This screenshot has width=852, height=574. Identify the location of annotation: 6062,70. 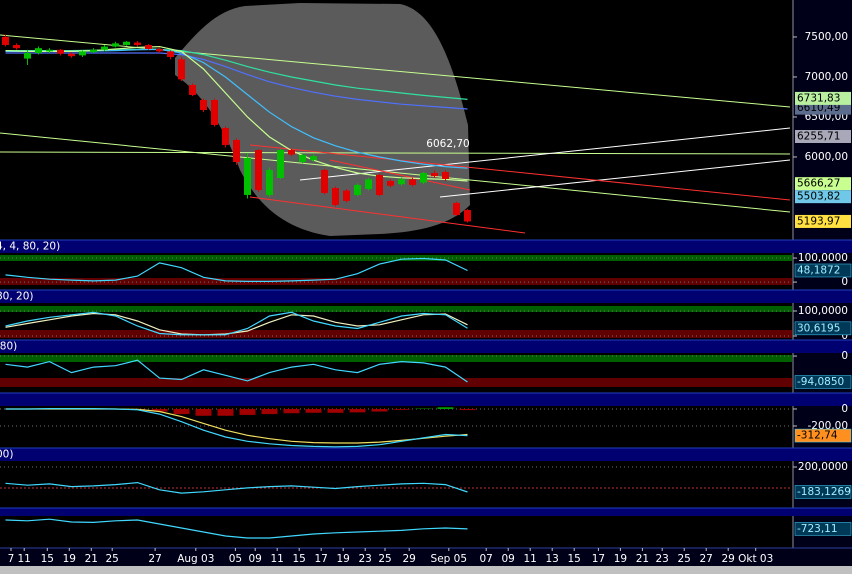
(447, 144).